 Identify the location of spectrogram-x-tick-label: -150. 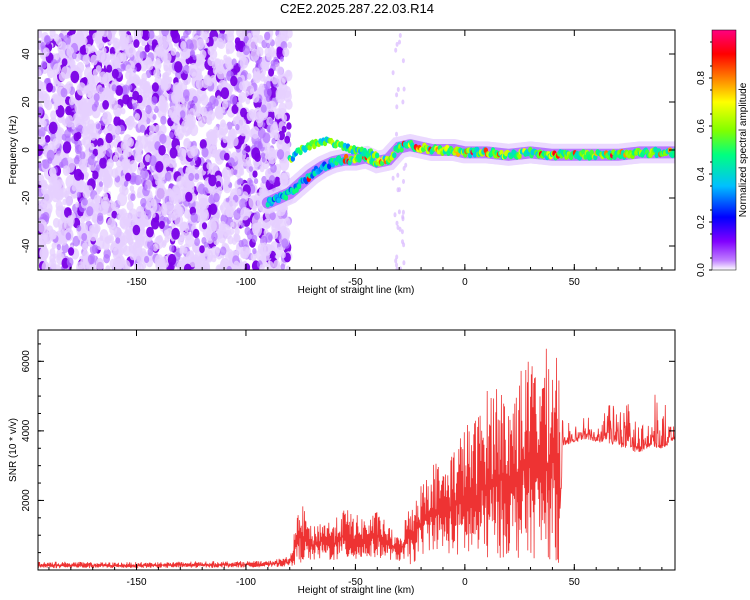
(136, 282).